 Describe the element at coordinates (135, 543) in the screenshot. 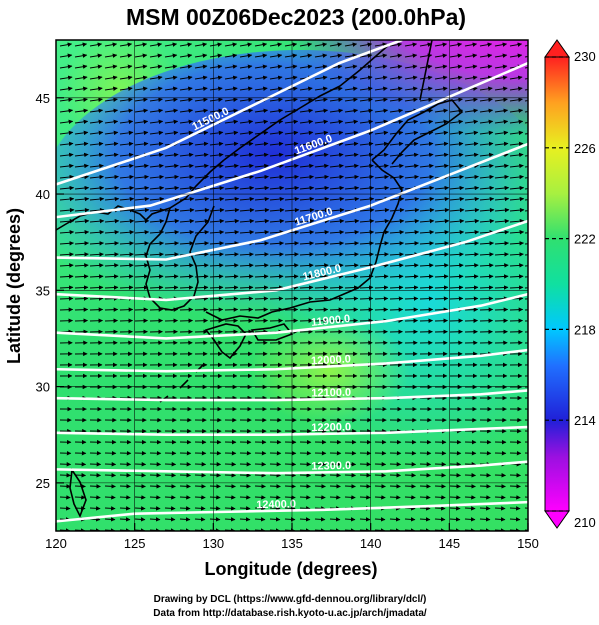

I see `x-tick-label: 125` at that location.